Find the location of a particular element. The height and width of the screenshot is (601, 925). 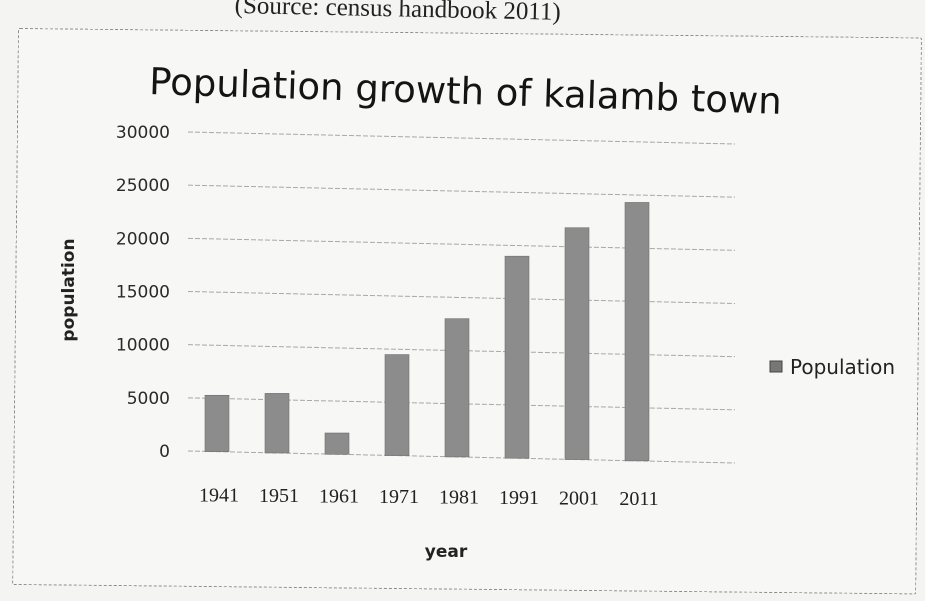

legend-swatch is located at coordinates (776, 366).